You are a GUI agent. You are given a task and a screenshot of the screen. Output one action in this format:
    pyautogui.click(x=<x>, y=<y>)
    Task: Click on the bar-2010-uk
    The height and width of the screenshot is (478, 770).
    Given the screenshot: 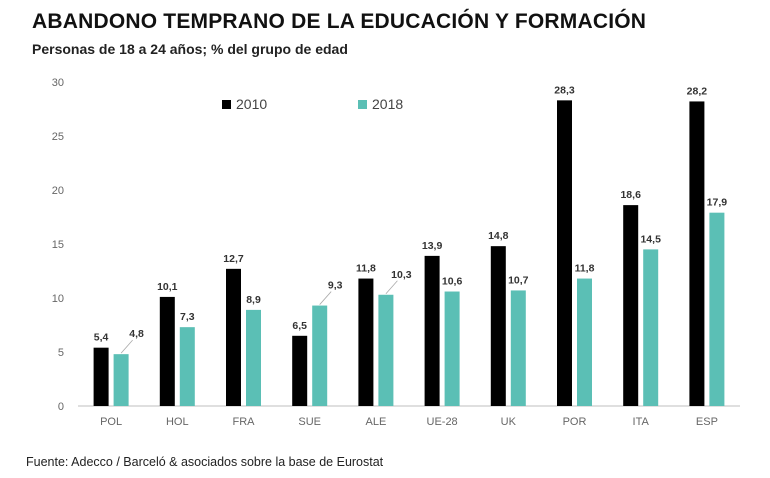 What is the action you would take?
    pyautogui.click(x=498, y=326)
    